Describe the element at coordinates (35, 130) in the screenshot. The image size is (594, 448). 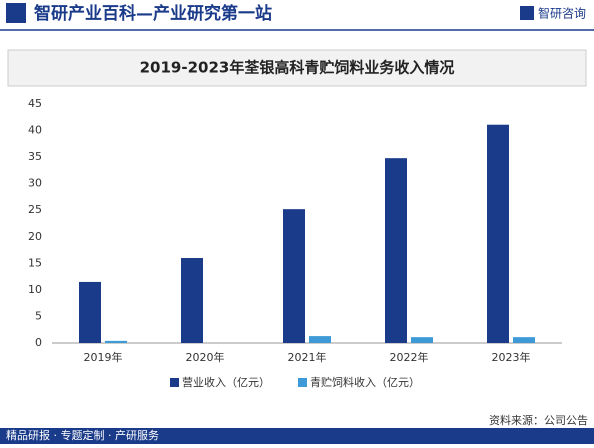
I see `y-tick-label: 40` at that location.